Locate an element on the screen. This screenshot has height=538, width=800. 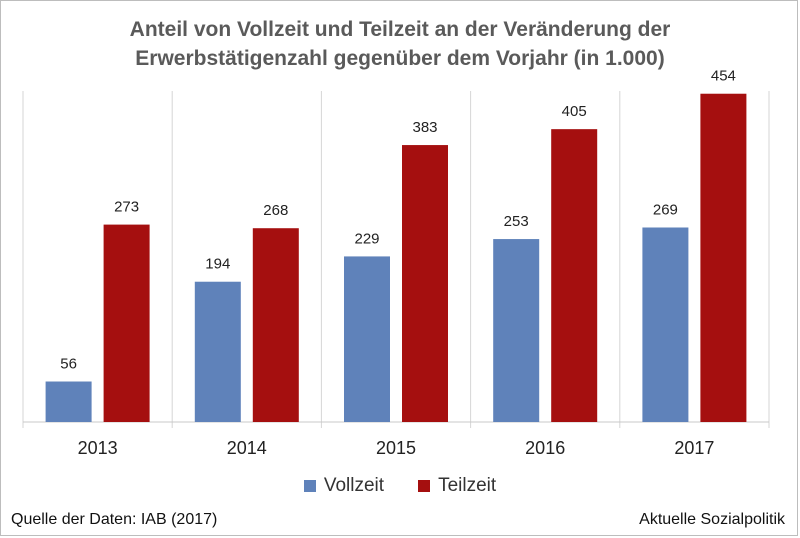
legend-swatch-teilzeit is located at coordinates (424, 486).